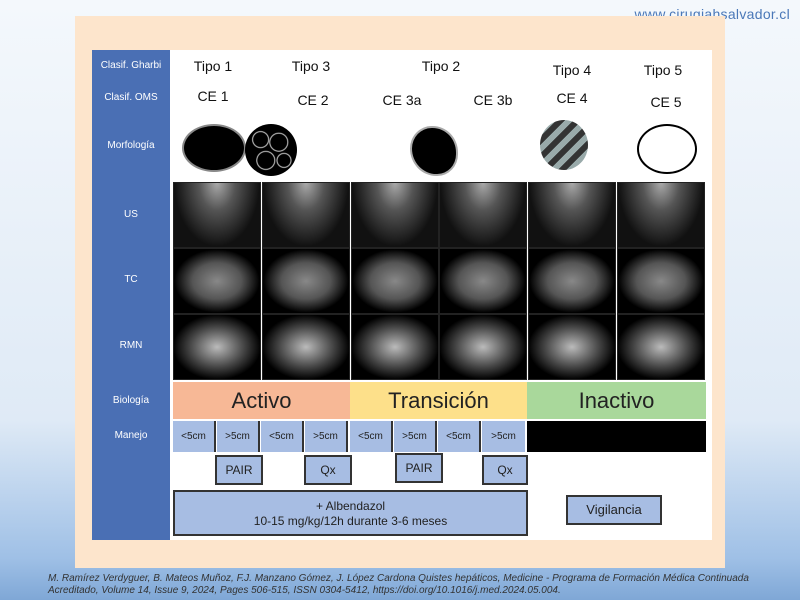 This screenshot has height=600, width=800. What do you see at coordinates (131, 295) in the screenshot?
I see `row-label-column` at bounding box center [131, 295].